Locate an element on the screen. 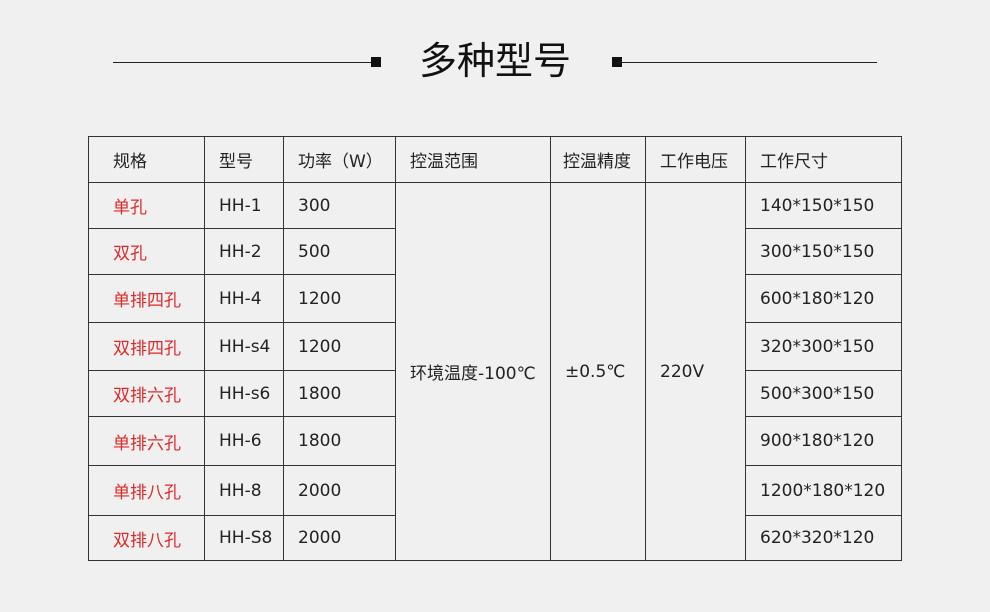 The height and width of the screenshot is (612, 990). table-row: 单排六孔 HH-6 1800 900*180*120 is located at coordinates (495, 441).